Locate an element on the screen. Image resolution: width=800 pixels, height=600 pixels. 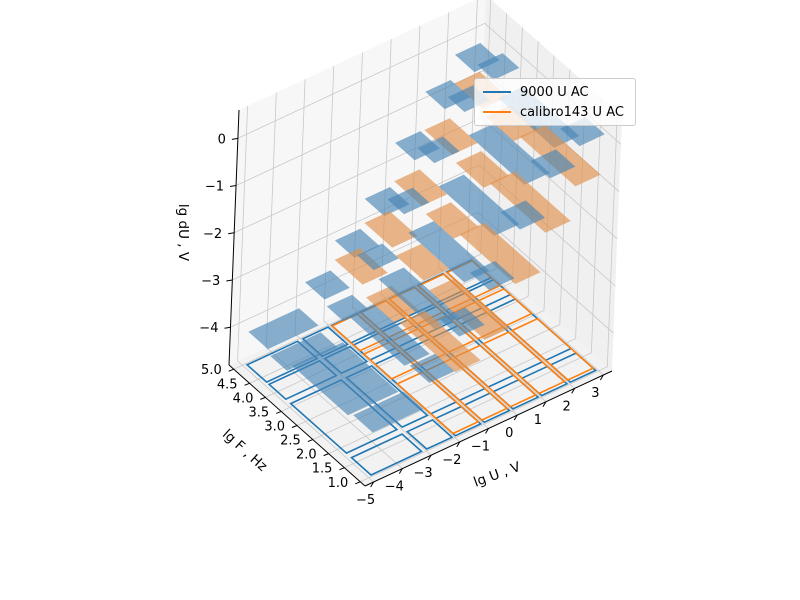
legend-item-series-1: 9000 U AC is located at coordinates (536, 92).